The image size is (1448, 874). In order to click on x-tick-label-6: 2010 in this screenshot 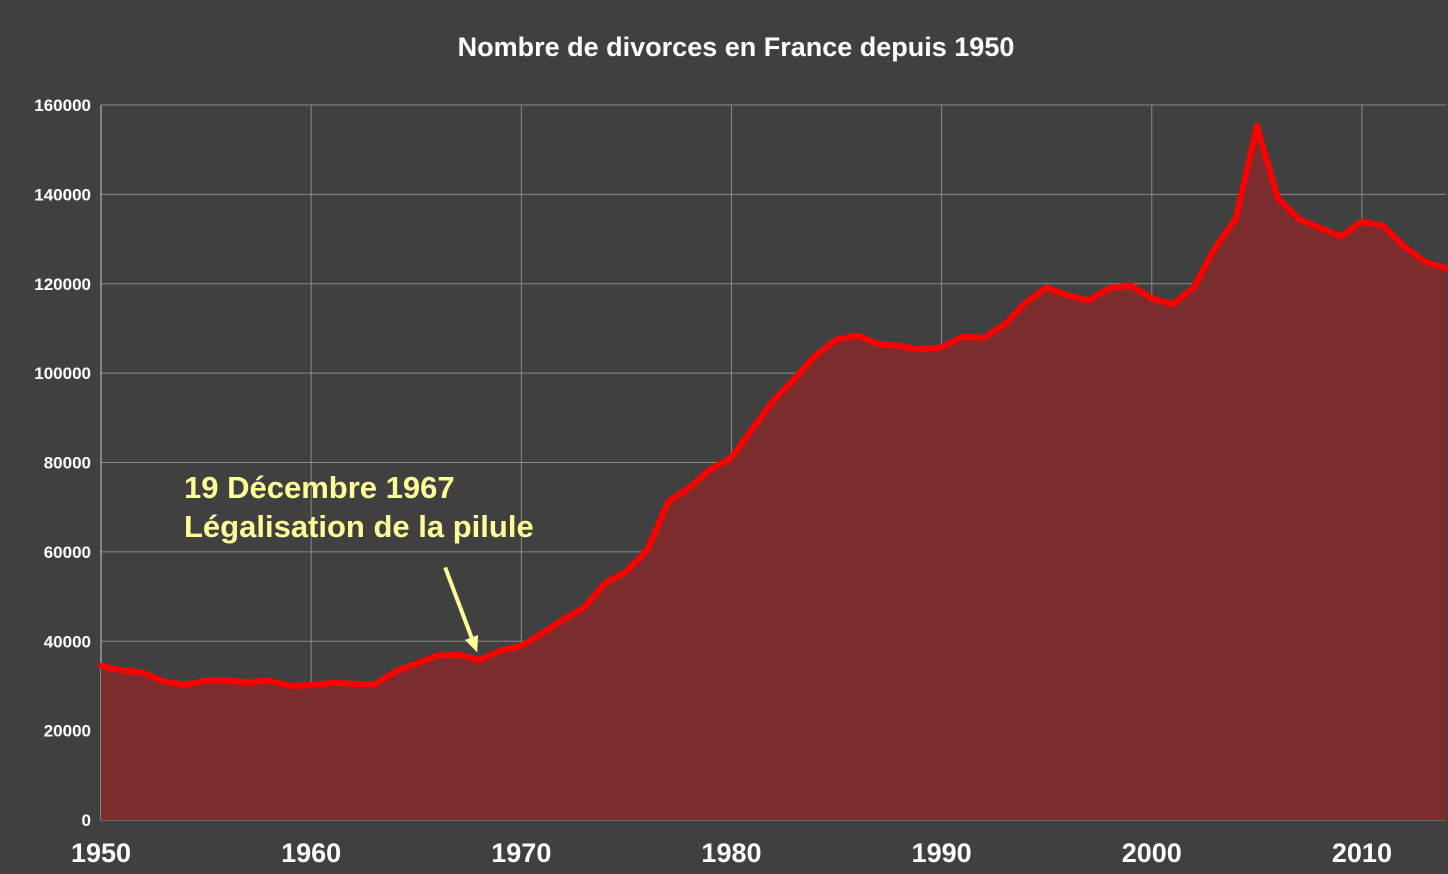, I will do `click(1362, 853)`.